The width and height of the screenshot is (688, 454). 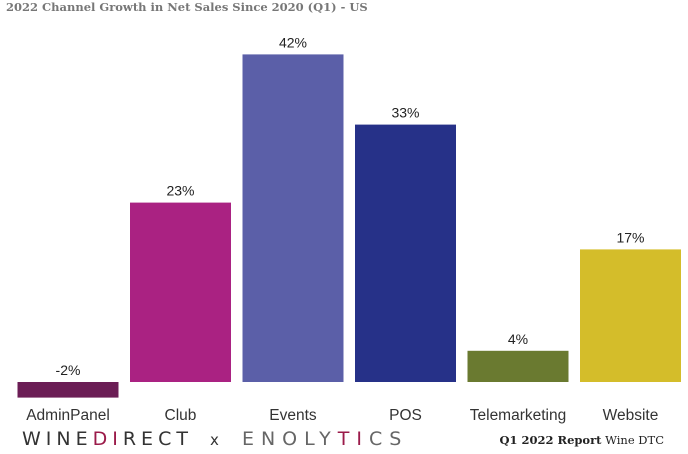 I want to click on category-label-club: Club, so click(x=181, y=415).